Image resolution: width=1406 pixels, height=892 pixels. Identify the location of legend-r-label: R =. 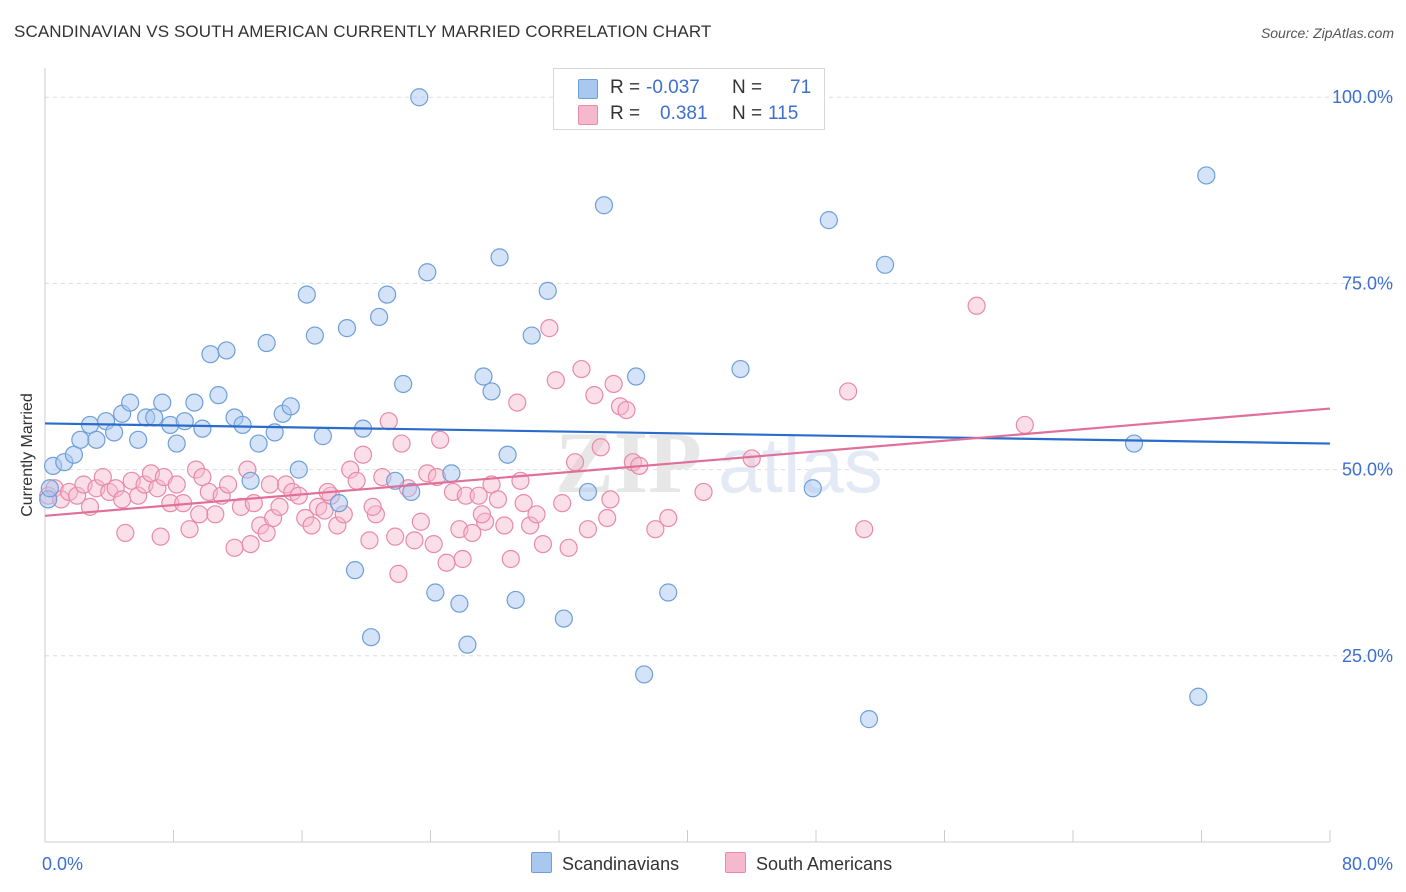
(625, 87).